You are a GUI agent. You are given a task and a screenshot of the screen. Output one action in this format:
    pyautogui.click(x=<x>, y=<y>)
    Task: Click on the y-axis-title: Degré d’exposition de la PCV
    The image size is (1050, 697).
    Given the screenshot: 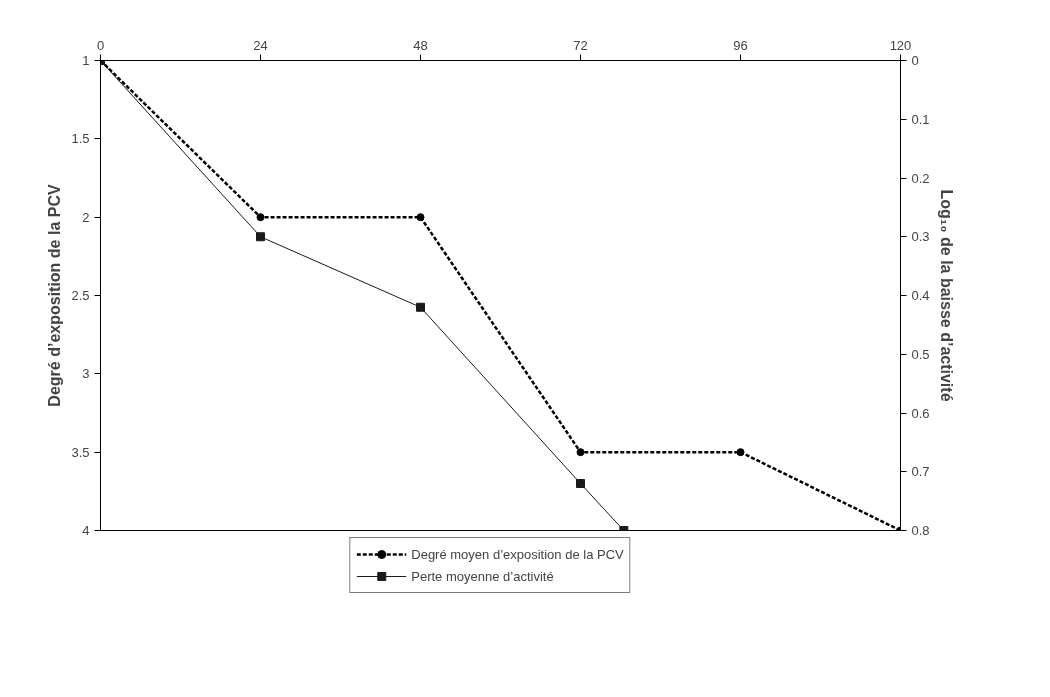 What is the action you would take?
    pyautogui.click(x=55, y=295)
    